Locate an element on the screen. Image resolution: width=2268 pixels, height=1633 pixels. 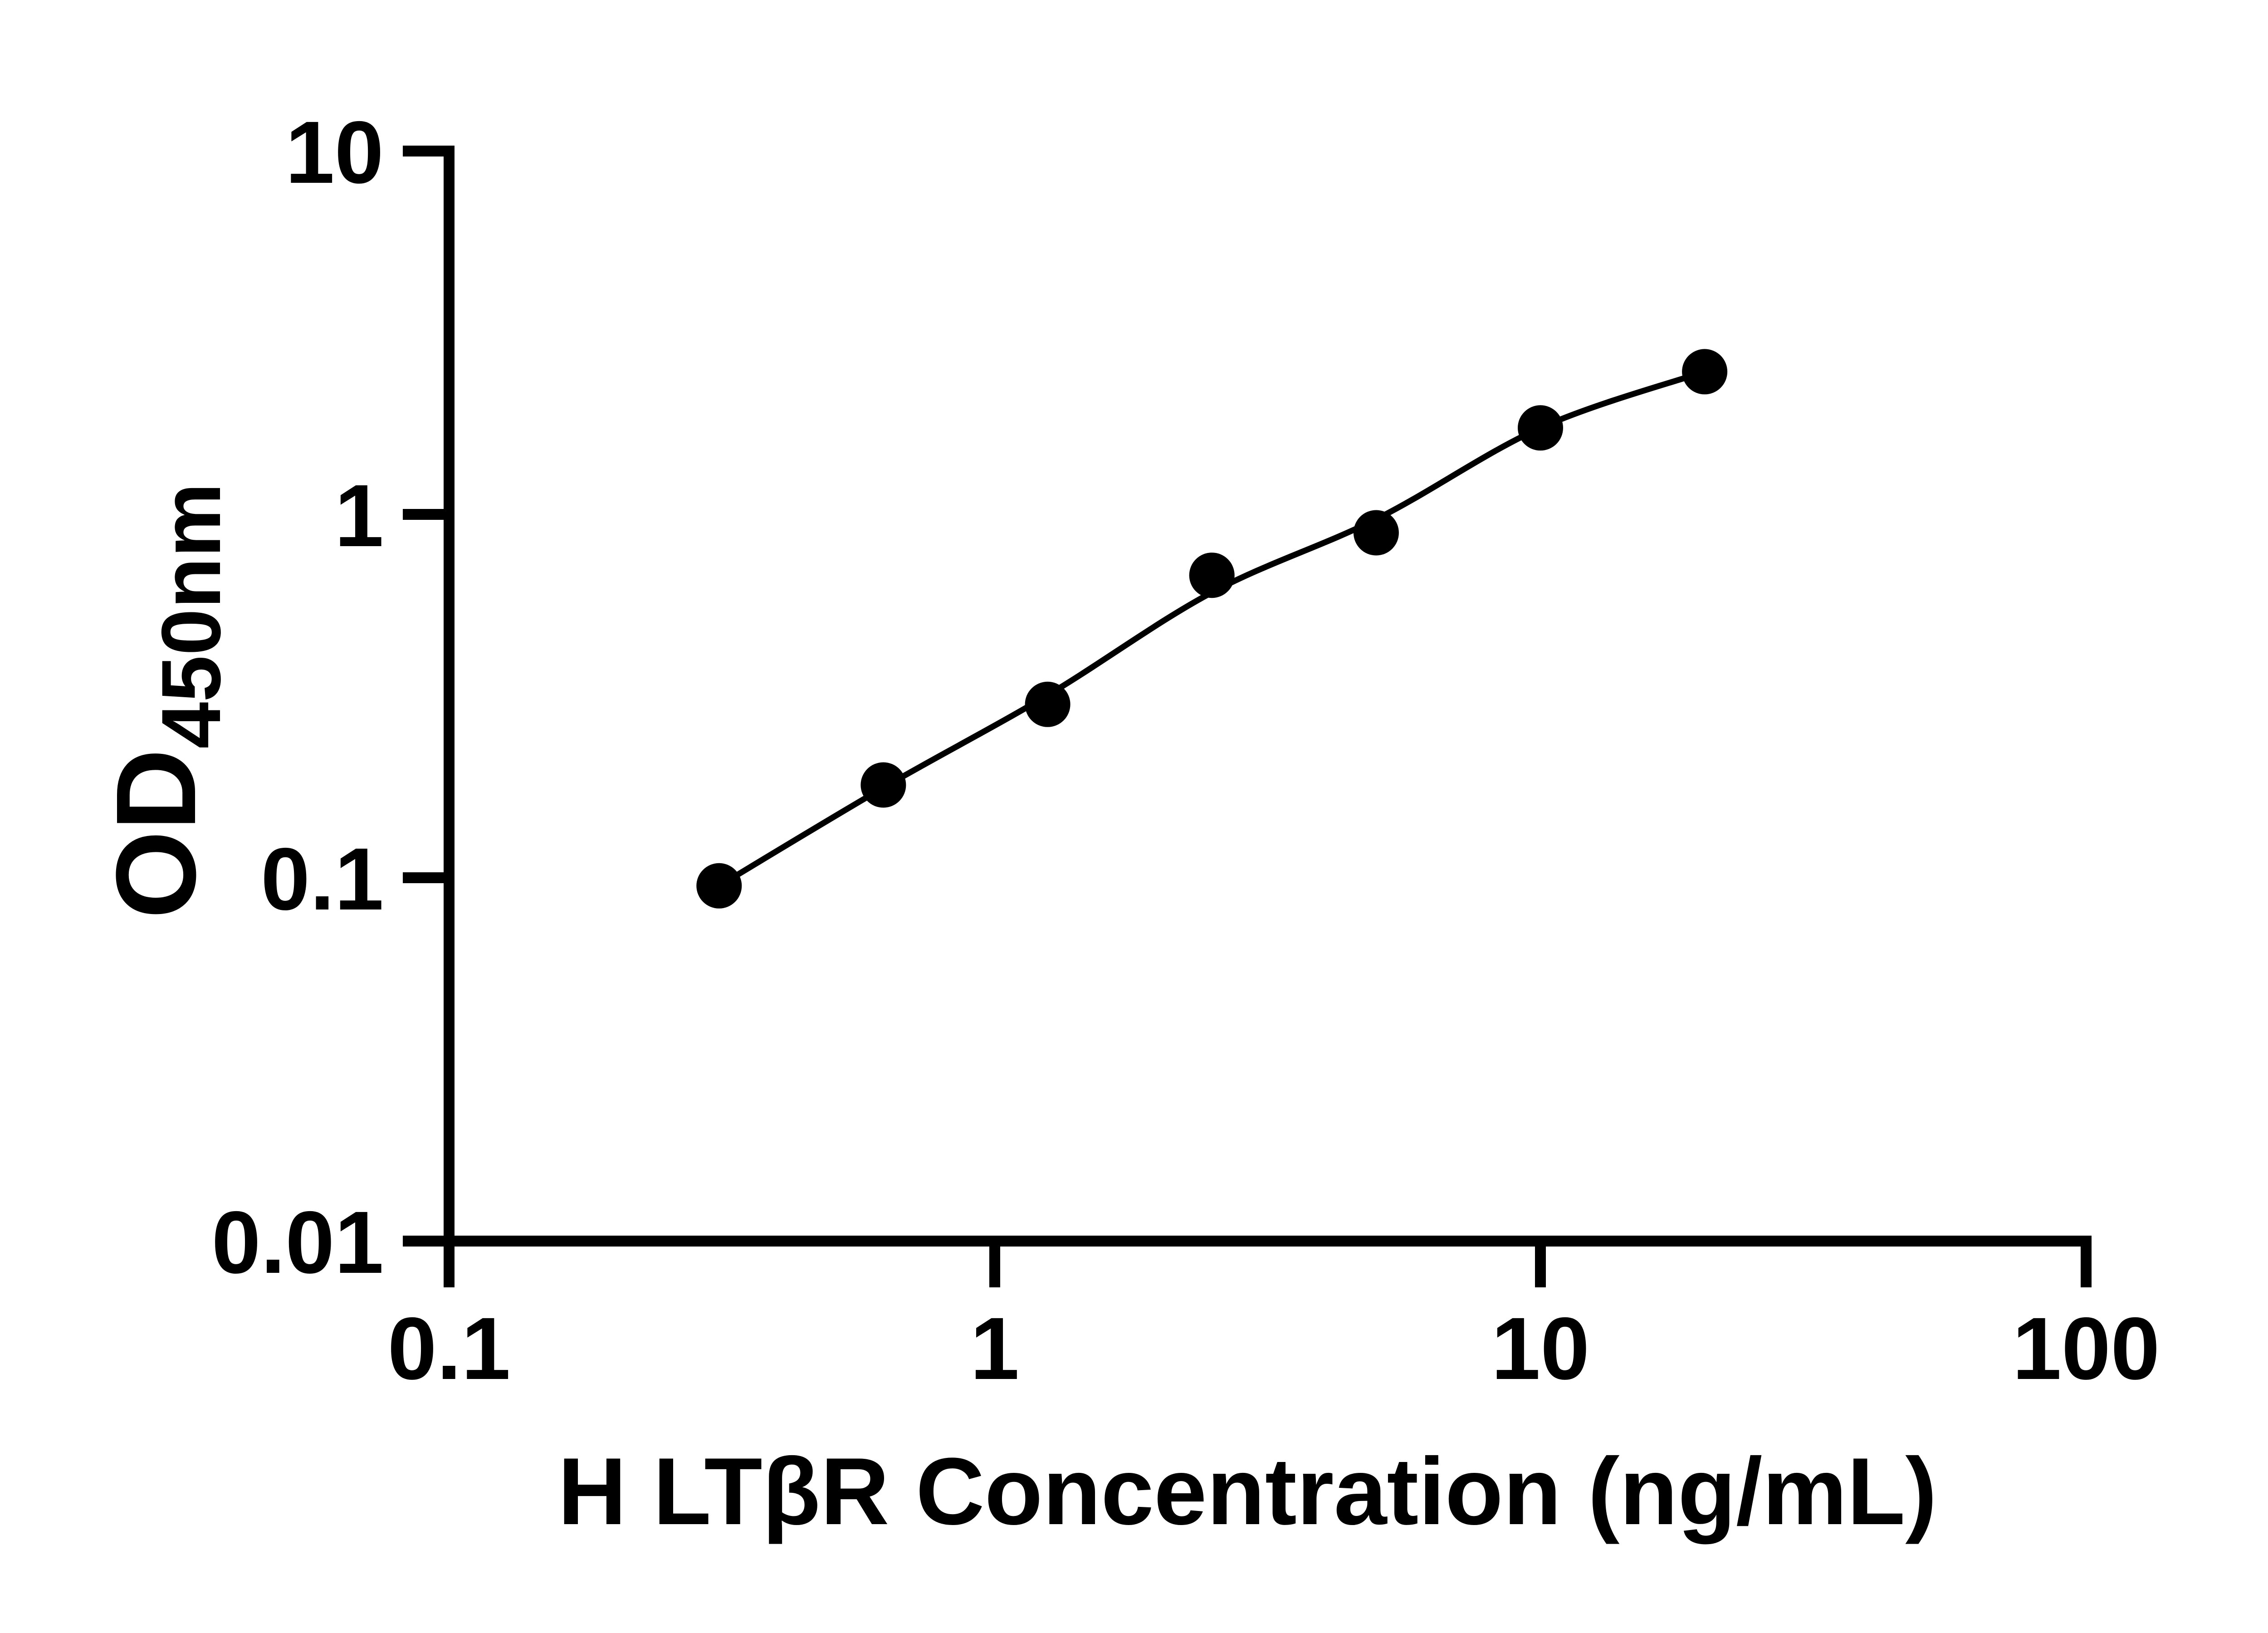
fit-curve-path is located at coordinates (1212, 628).